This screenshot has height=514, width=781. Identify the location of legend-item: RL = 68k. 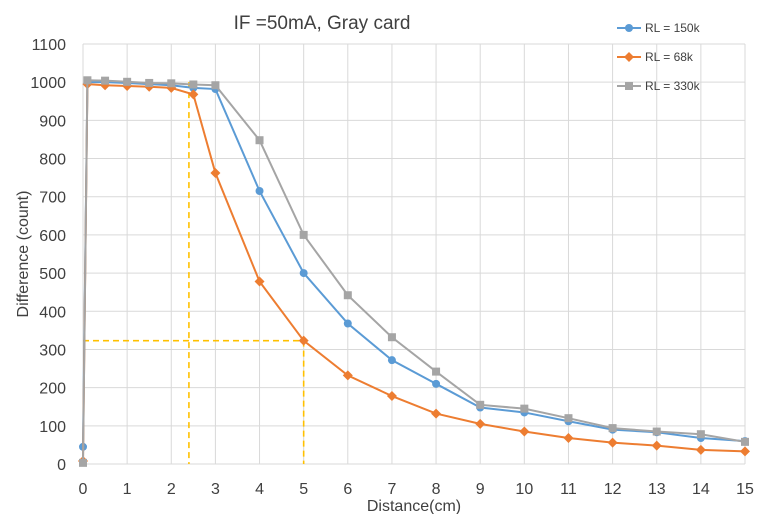
(655, 57).